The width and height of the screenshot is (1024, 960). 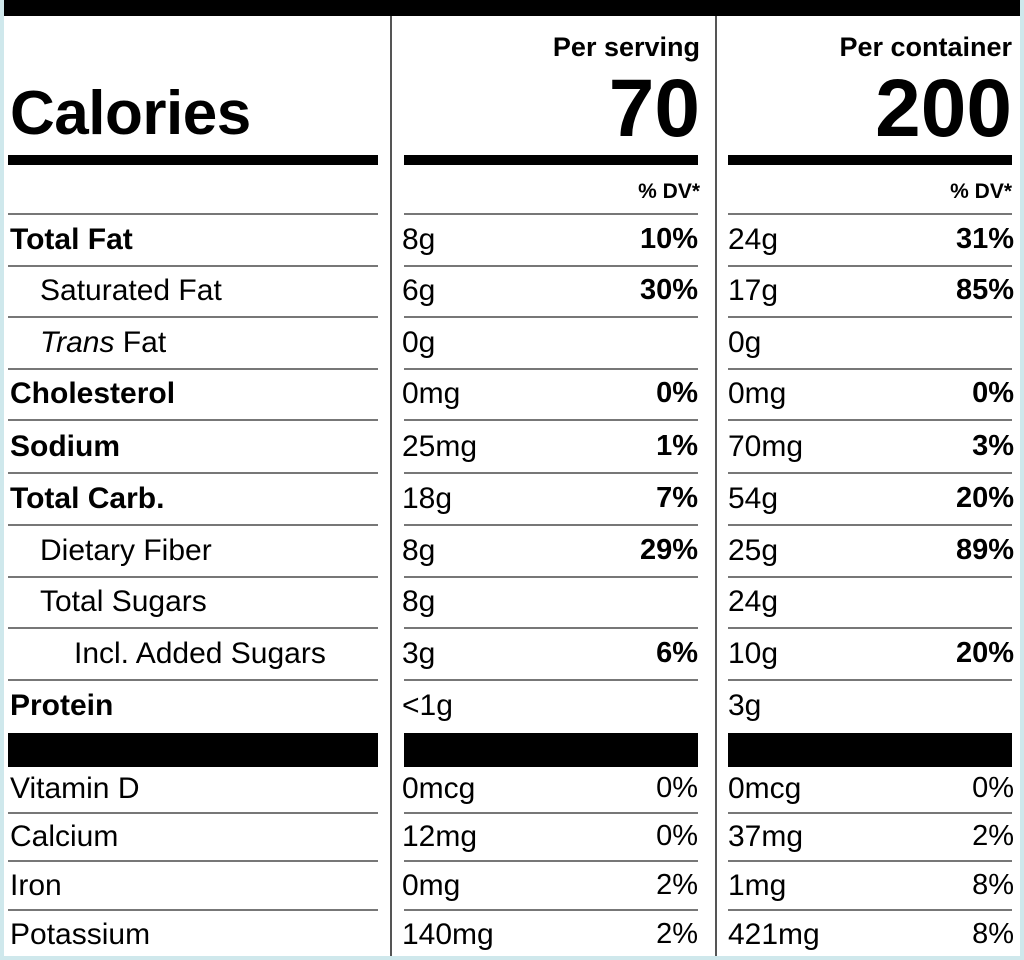 I want to click on serving-dv: 7%, so click(x=677, y=498).